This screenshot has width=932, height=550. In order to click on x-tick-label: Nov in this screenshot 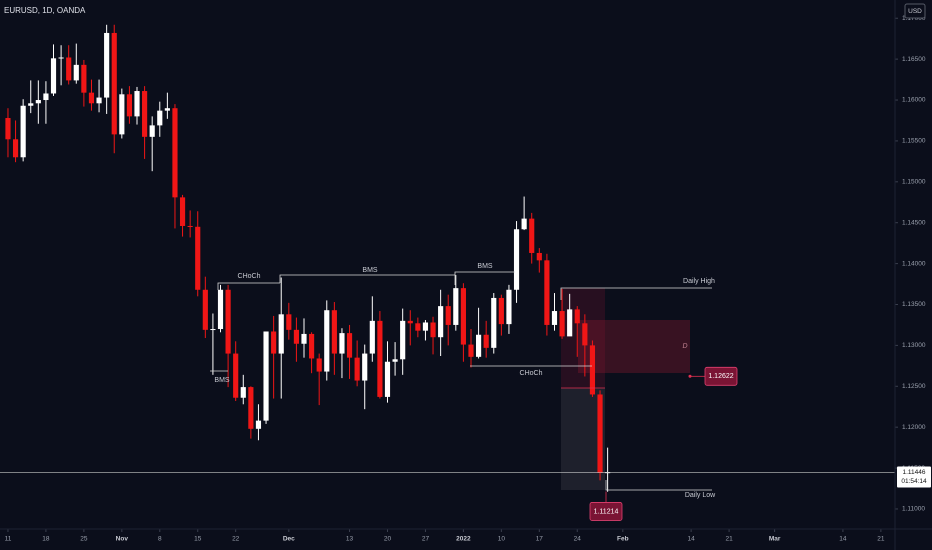, I will do `click(122, 539)`.